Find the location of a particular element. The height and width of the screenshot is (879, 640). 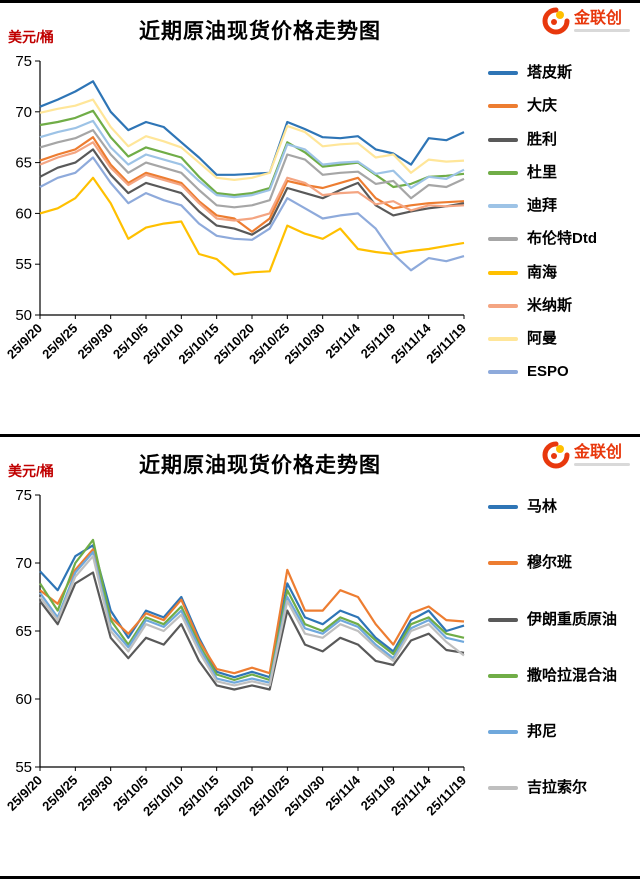

series-line-邦尼 is located at coordinates (252, 617).